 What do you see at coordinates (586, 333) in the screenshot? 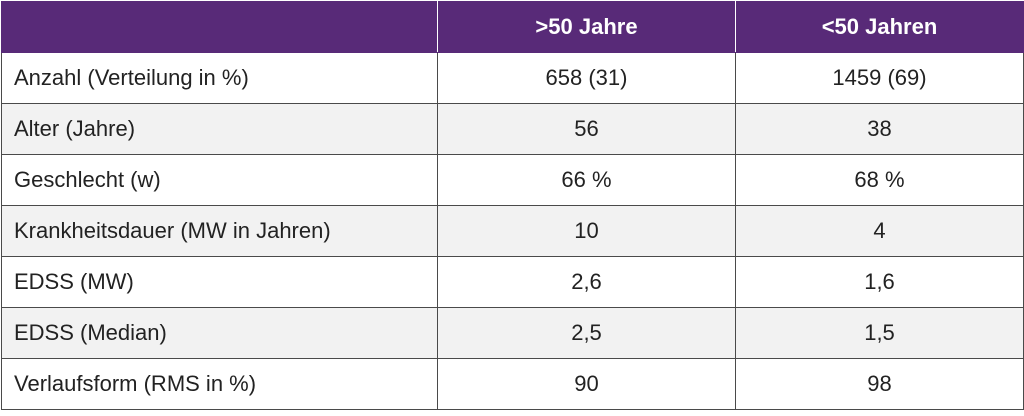
I see `table-cell: 2,5` at bounding box center [586, 333].